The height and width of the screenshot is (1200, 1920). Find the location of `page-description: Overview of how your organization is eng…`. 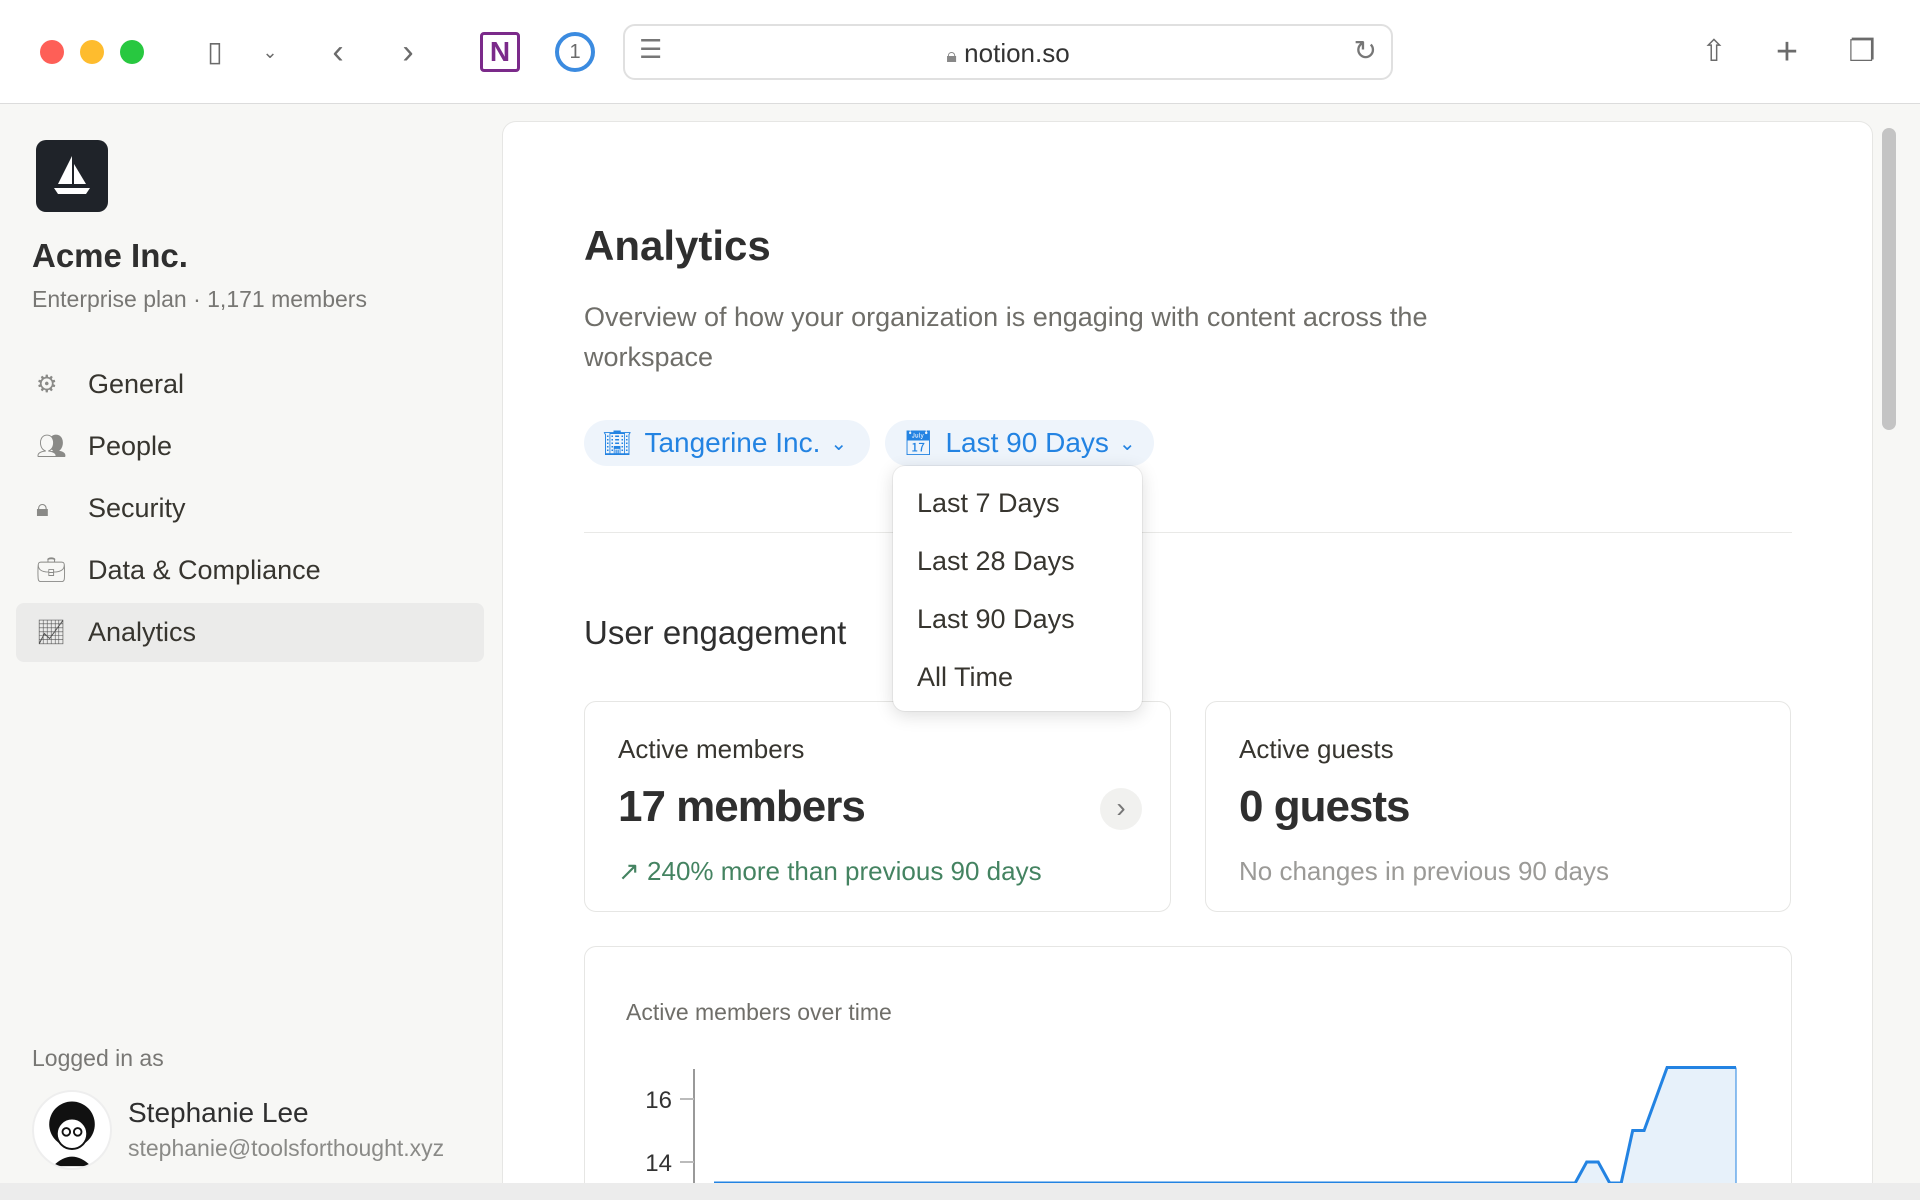

page-description: Overview of how your organization is eng… is located at coordinates (1006, 337).